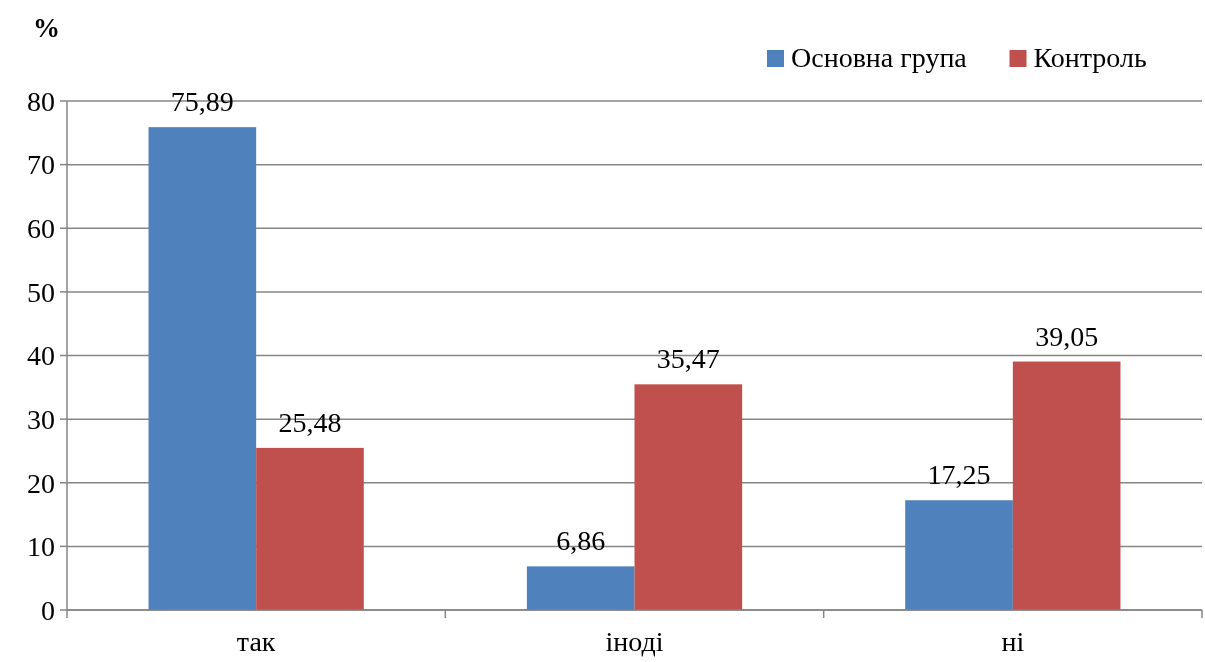 The image size is (1205, 662). Describe the element at coordinates (310, 422) in the screenshot. I see `data-label: 25,48` at that location.